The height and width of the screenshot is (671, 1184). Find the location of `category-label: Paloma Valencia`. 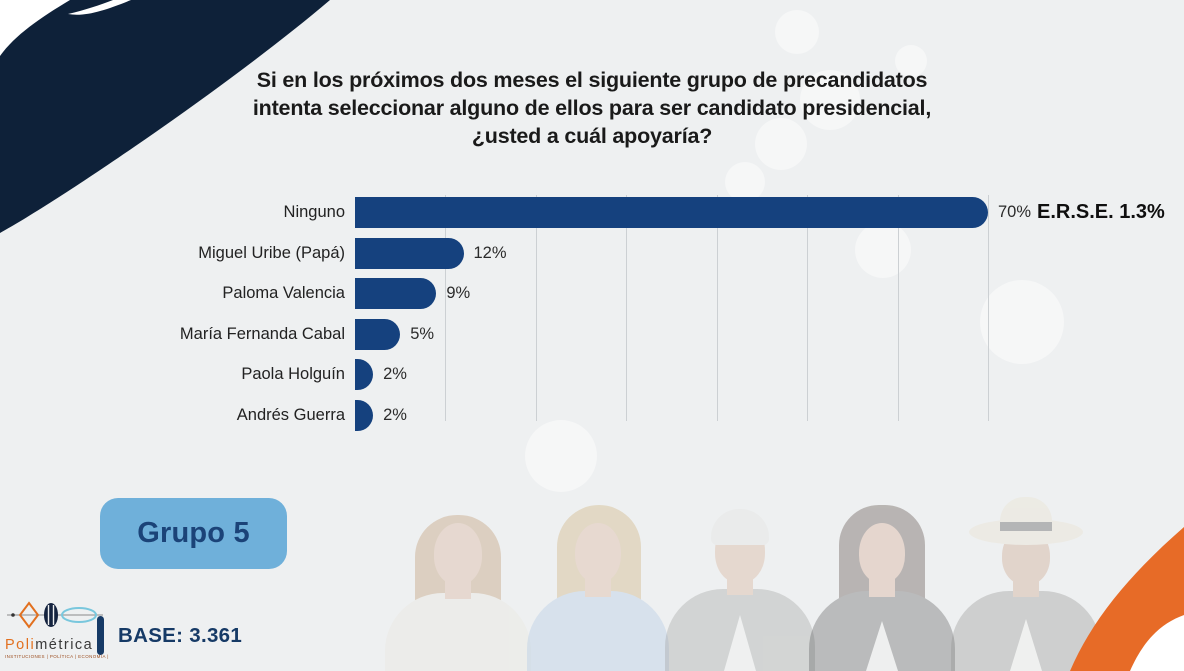

category-label: Paloma Valencia is located at coordinates (283, 293).